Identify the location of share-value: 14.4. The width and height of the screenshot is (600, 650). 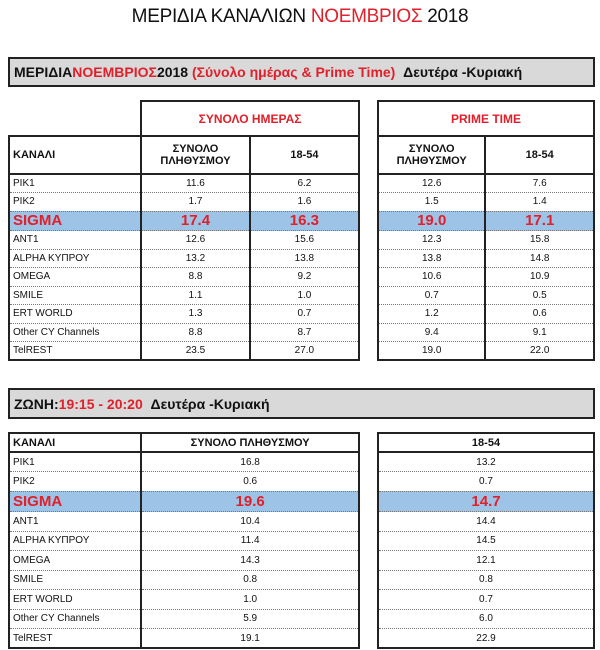
(486, 521).